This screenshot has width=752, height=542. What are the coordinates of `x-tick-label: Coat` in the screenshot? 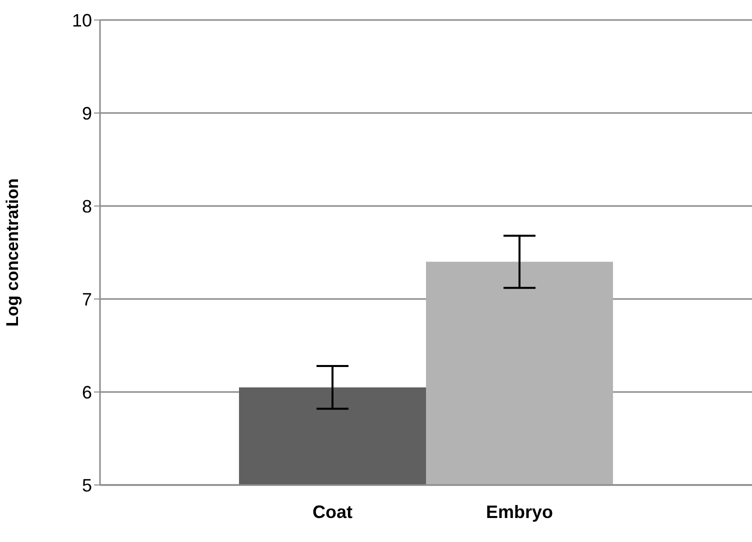 It's located at (332, 512).